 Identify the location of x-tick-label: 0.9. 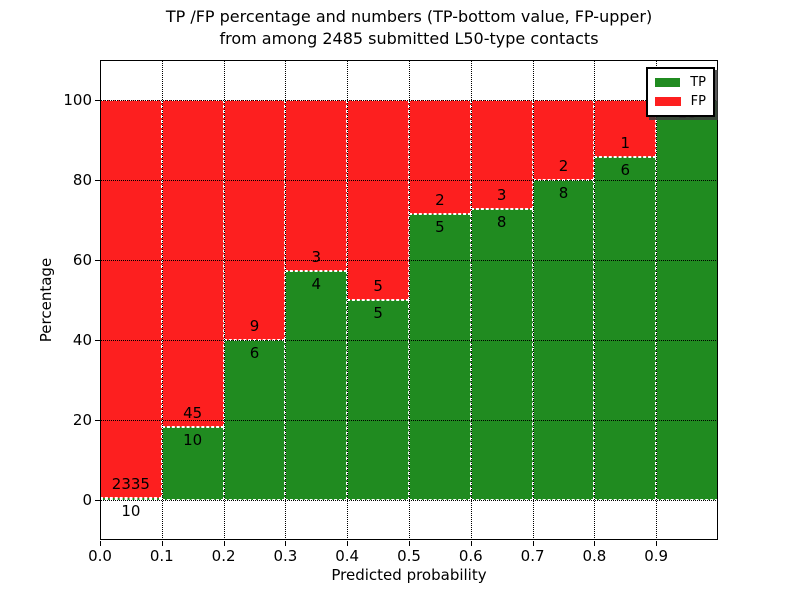
(656, 556).